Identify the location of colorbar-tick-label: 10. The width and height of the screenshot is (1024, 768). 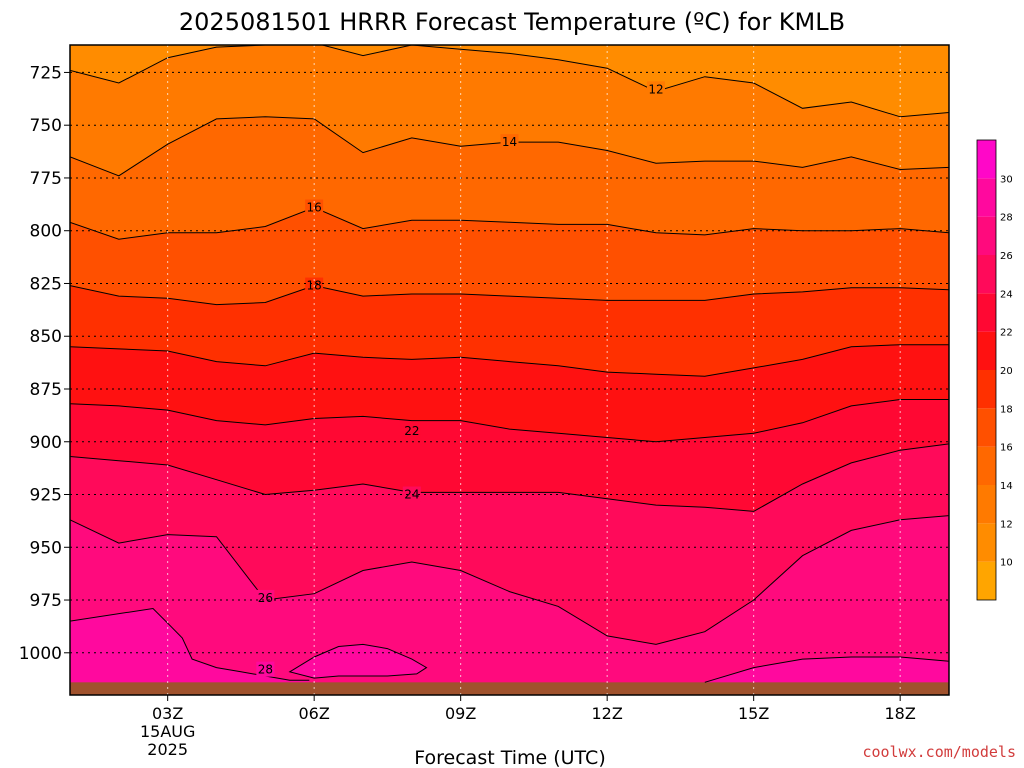
(1006, 563).